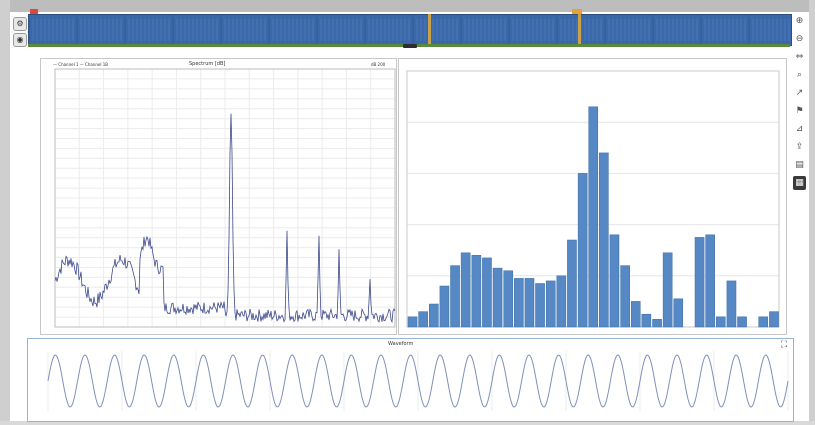  Describe the element at coordinates (34, 11) in the screenshot. I see `overview-start-marker` at that location.